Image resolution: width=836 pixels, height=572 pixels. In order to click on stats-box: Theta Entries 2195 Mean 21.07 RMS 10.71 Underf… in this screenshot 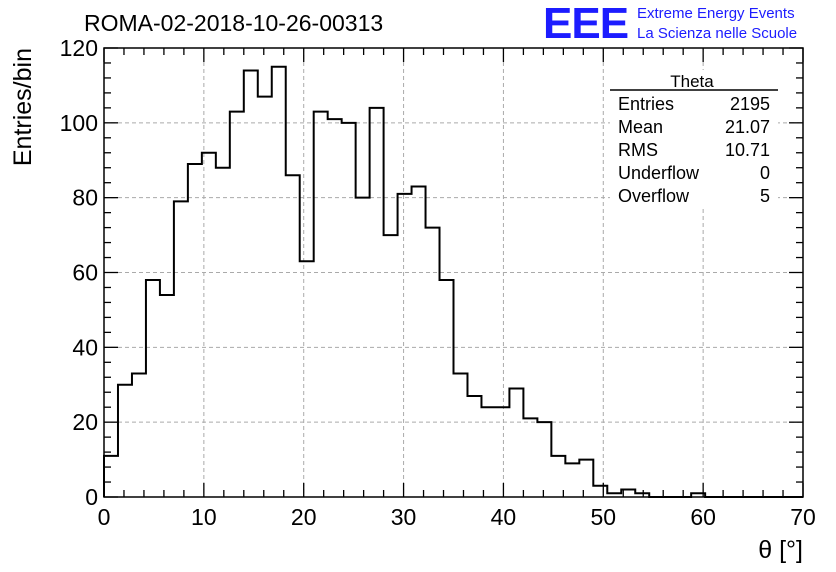, I will do `click(694, 139)`.